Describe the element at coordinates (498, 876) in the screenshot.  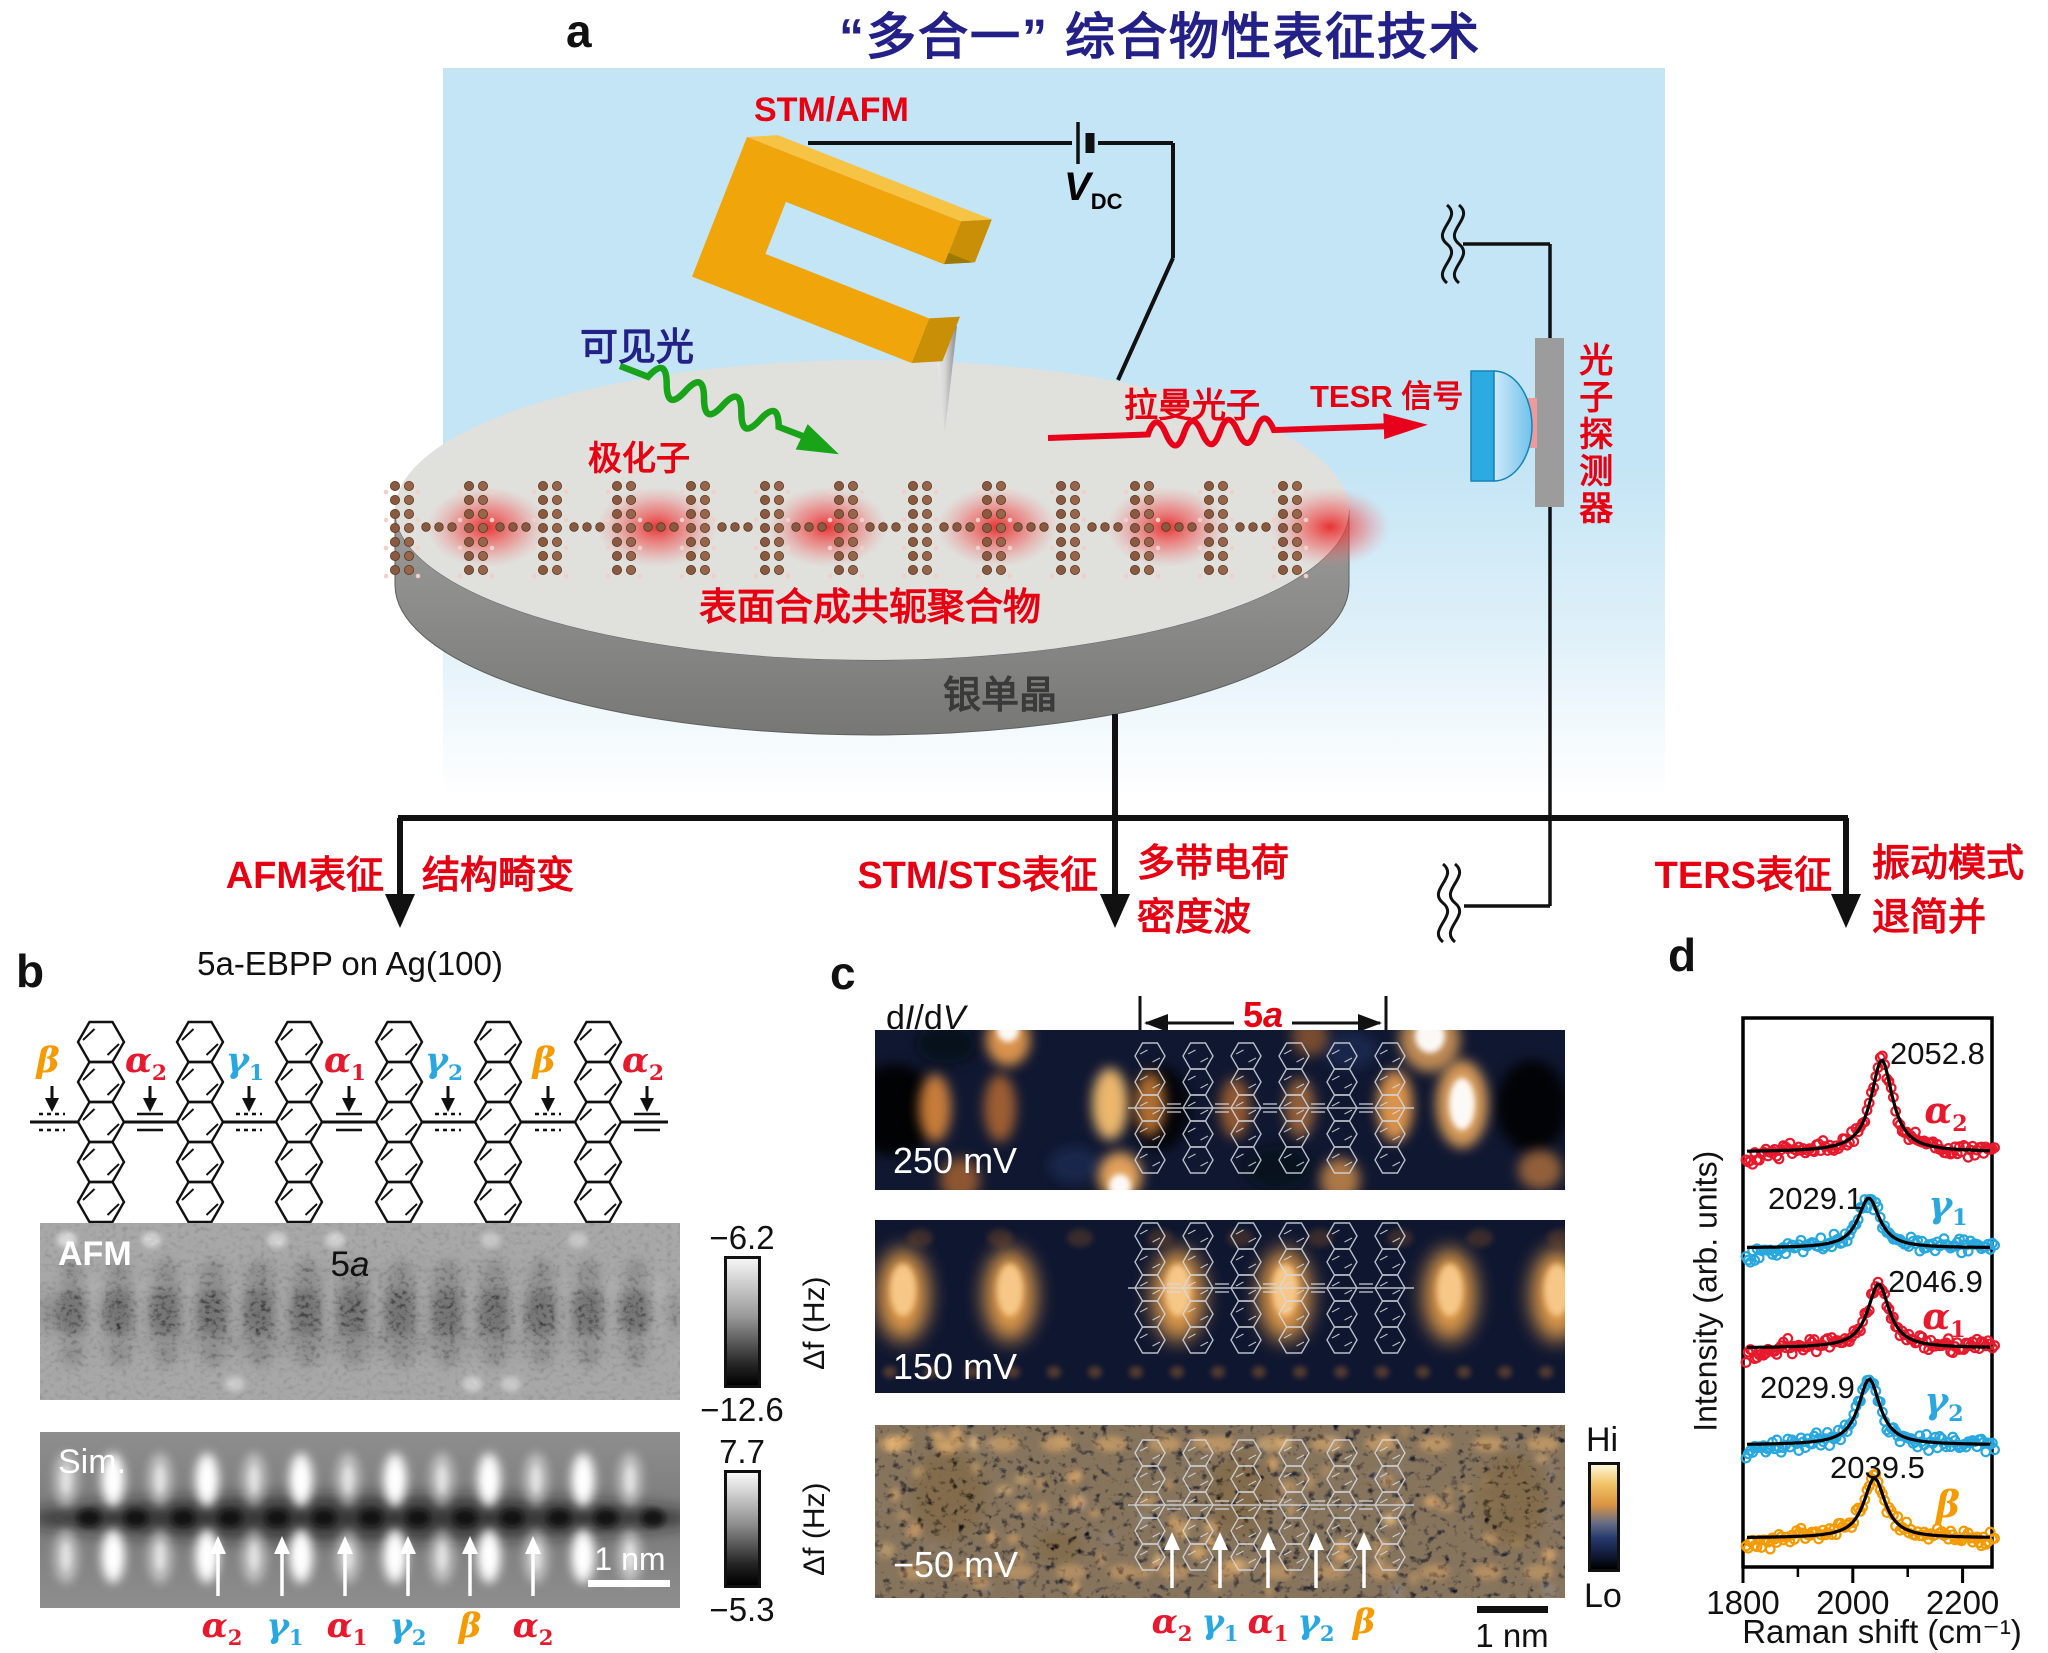
I see `branch-afm-result: 结构畸变` at that location.